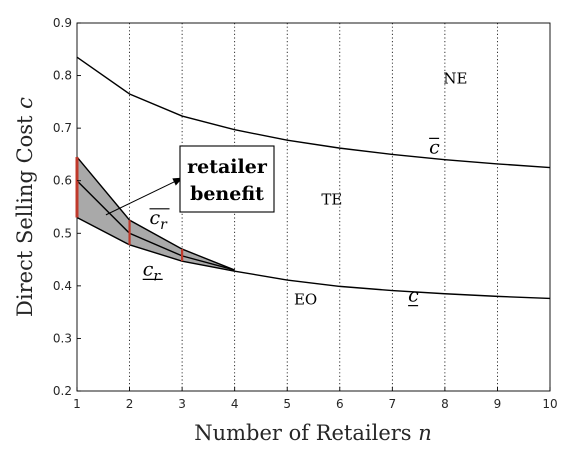 This screenshot has width=576, height=457. I want to click on region-label-eo: EO, so click(305, 299).